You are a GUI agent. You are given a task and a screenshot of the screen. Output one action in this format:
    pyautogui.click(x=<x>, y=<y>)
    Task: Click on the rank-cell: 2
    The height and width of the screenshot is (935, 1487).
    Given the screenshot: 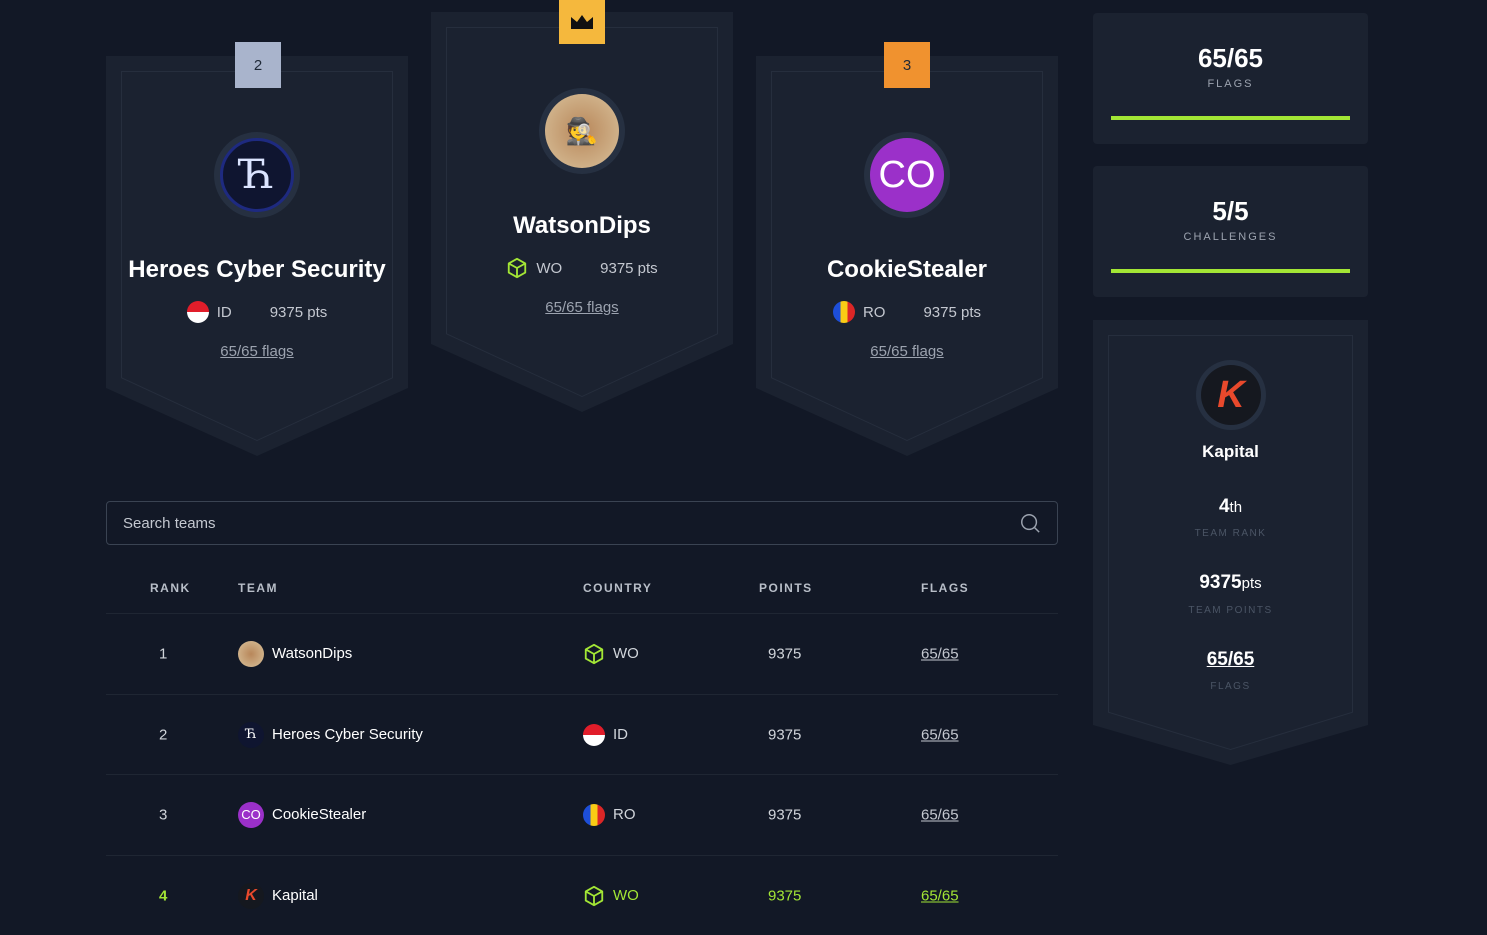 What is the action you would take?
    pyautogui.click(x=163, y=734)
    